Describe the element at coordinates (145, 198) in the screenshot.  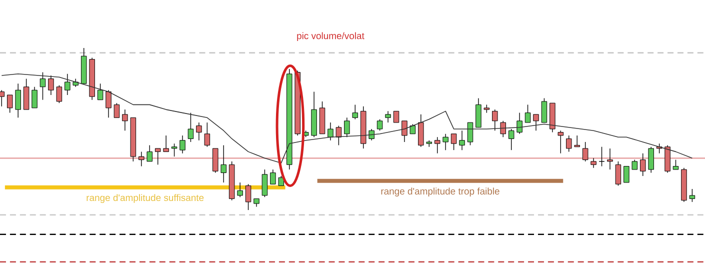
I see `ref-line-label: range d'amplitude suffisante` at that location.